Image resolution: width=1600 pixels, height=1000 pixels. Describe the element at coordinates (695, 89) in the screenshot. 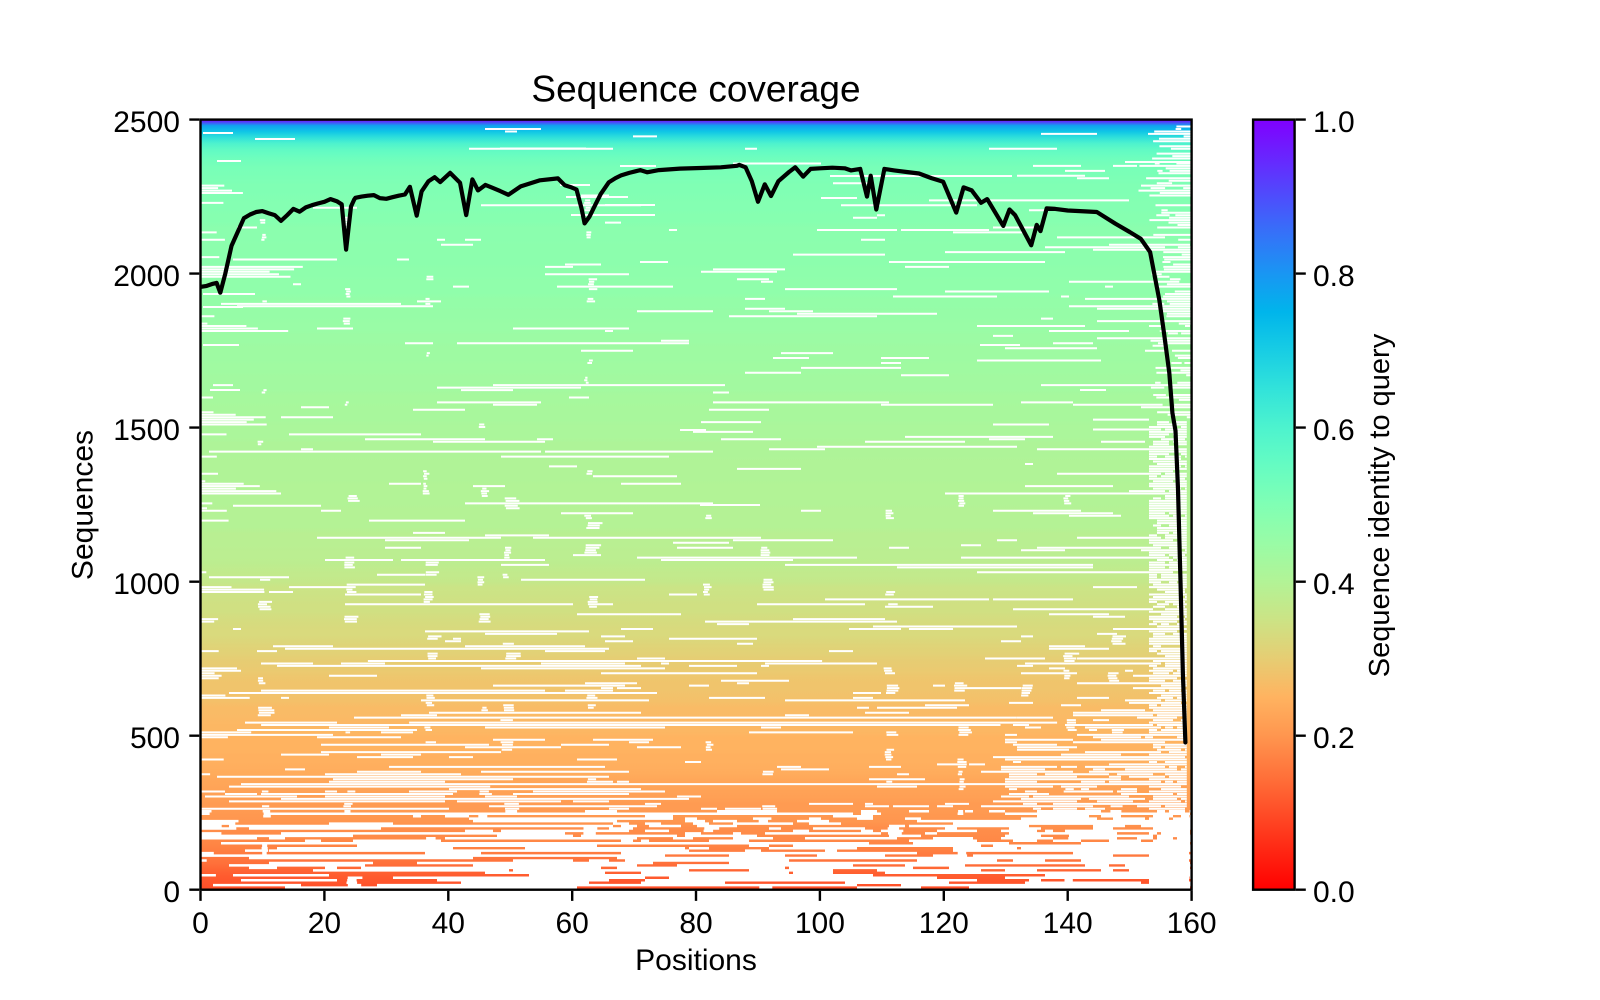

I see `svg-text: Sequence coverage` at that location.